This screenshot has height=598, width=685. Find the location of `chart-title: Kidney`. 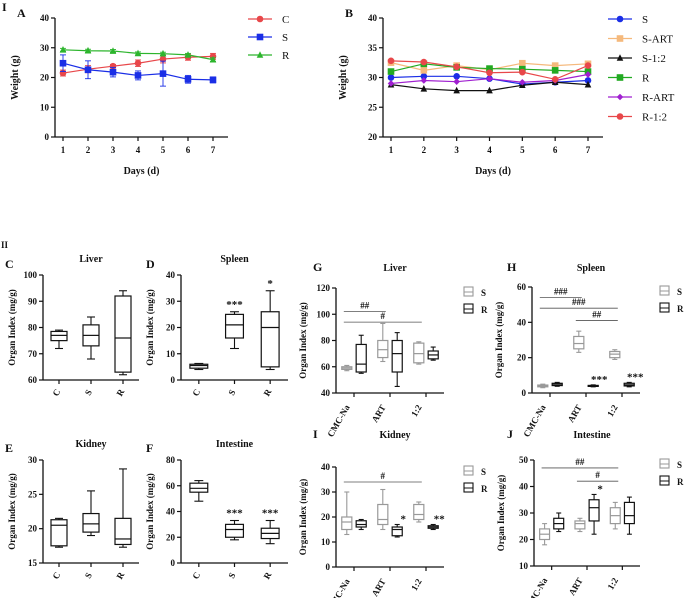

chart-title: Kidney is located at coordinates (394, 435).